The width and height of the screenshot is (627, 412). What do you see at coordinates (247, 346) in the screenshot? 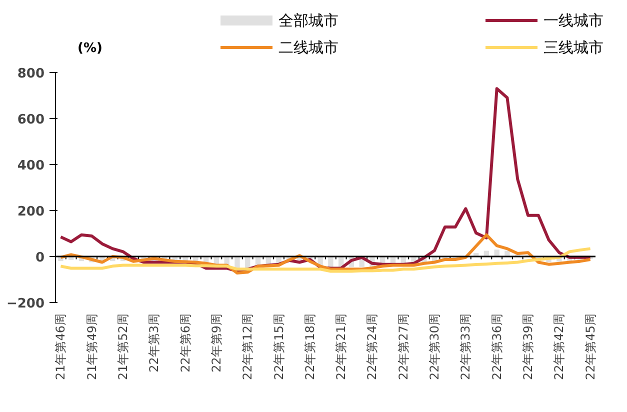
I see `x-tick-label: 22年第12周` at bounding box center [247, 346].